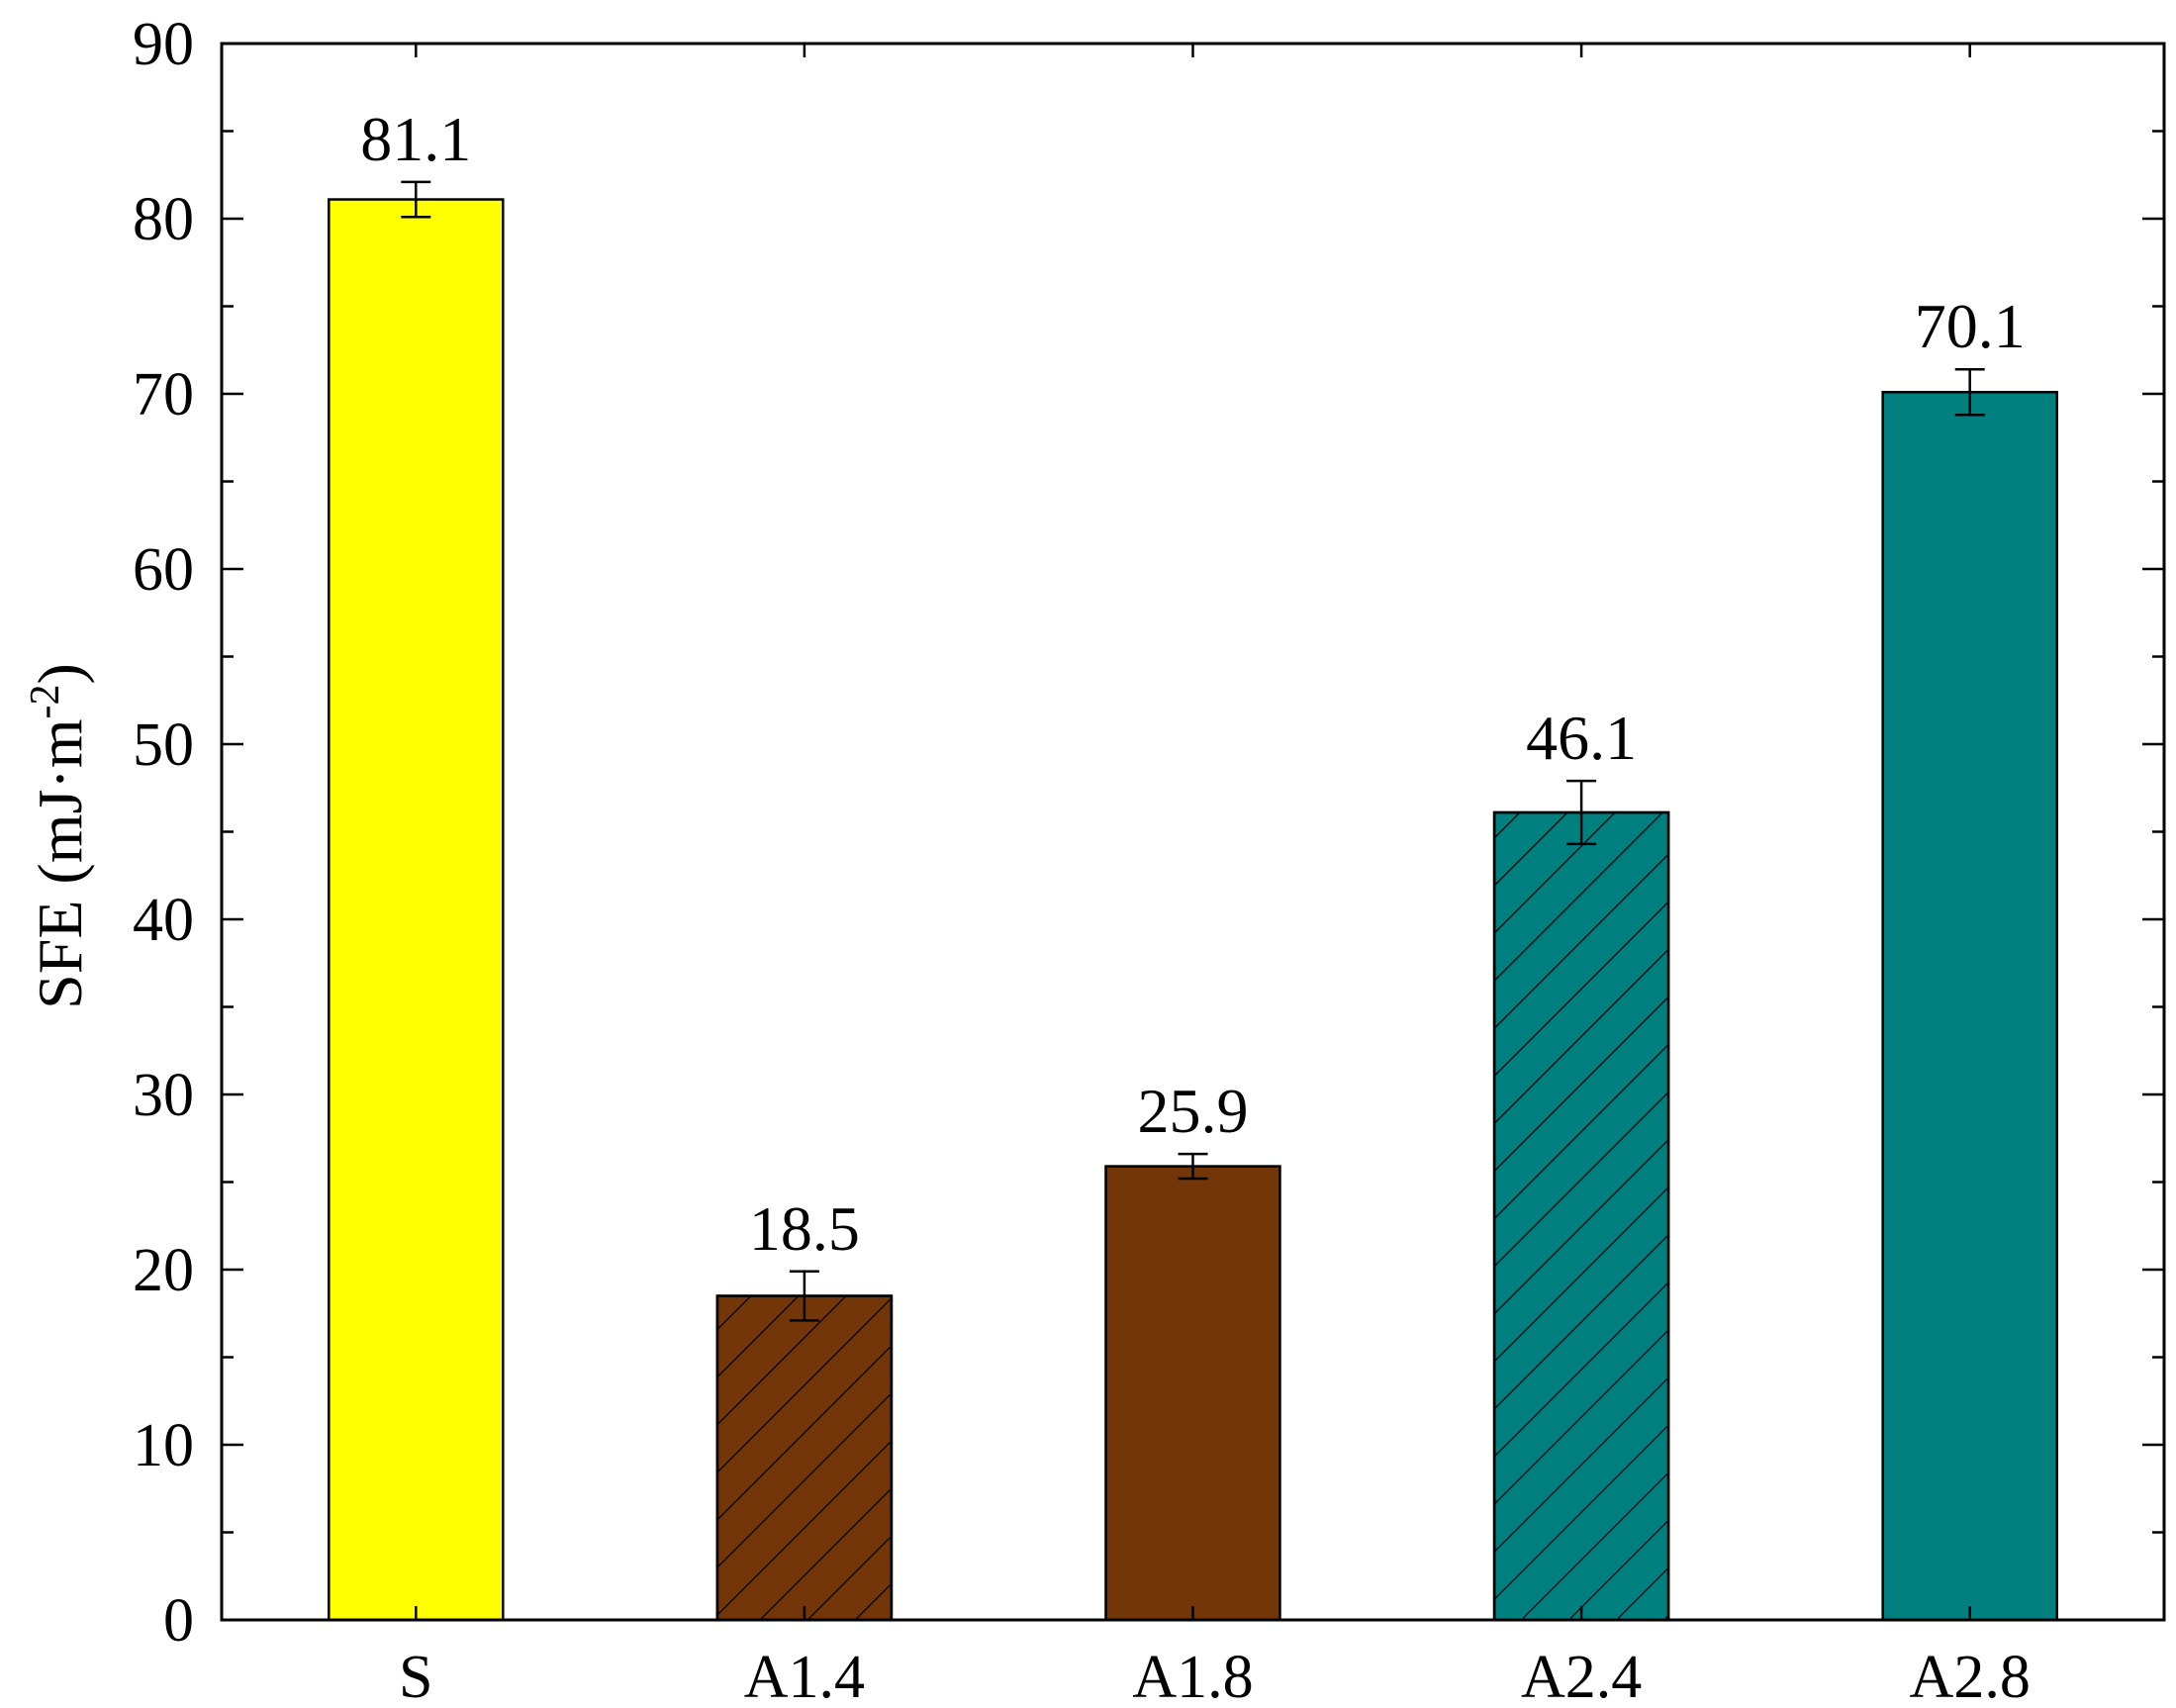  Describe the element at coordinates (415, 1676) in the screenshot. I see `x-tick-label-S: S` at that location.